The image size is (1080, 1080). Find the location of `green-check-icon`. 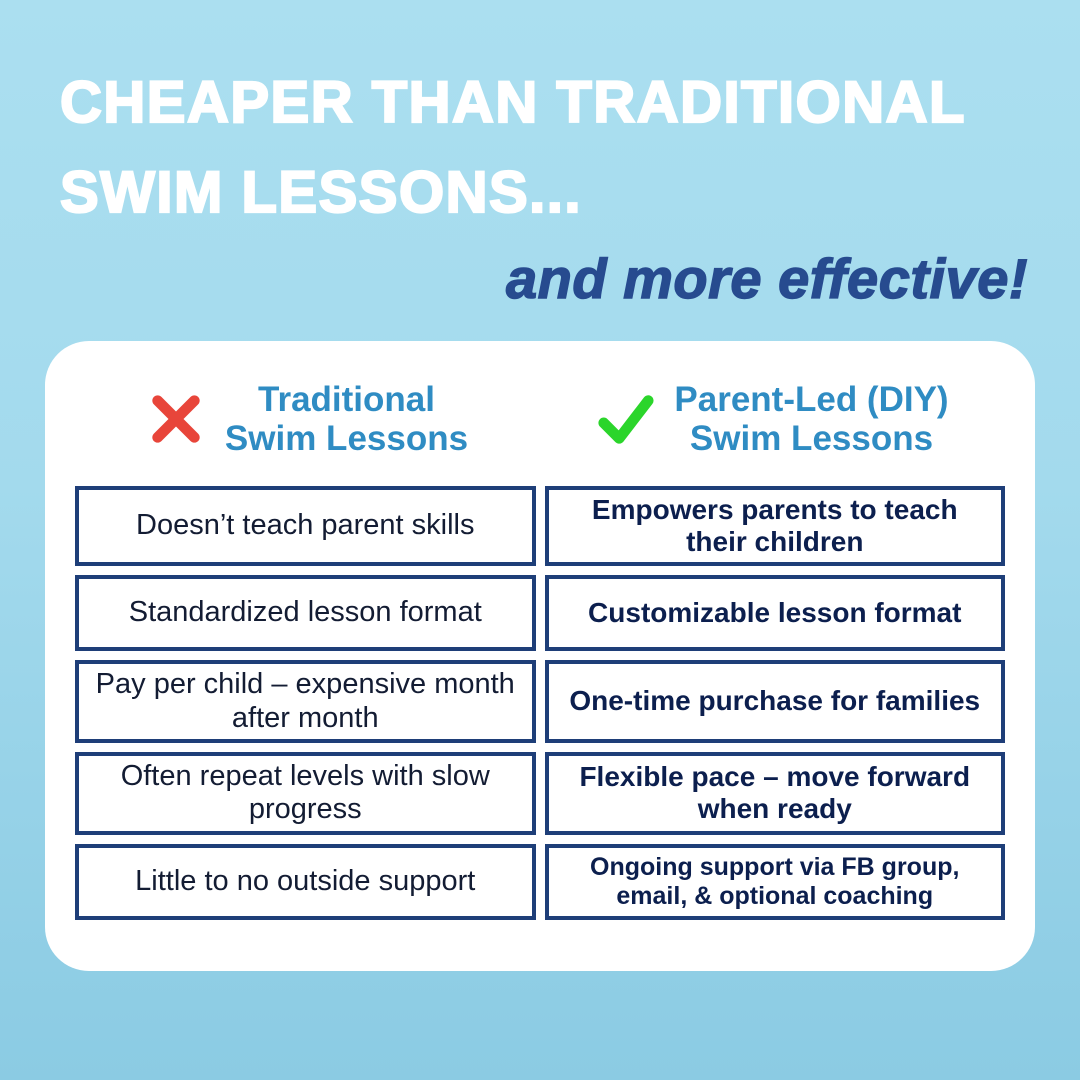

green-check-icon is located at coordinates (626, 419).